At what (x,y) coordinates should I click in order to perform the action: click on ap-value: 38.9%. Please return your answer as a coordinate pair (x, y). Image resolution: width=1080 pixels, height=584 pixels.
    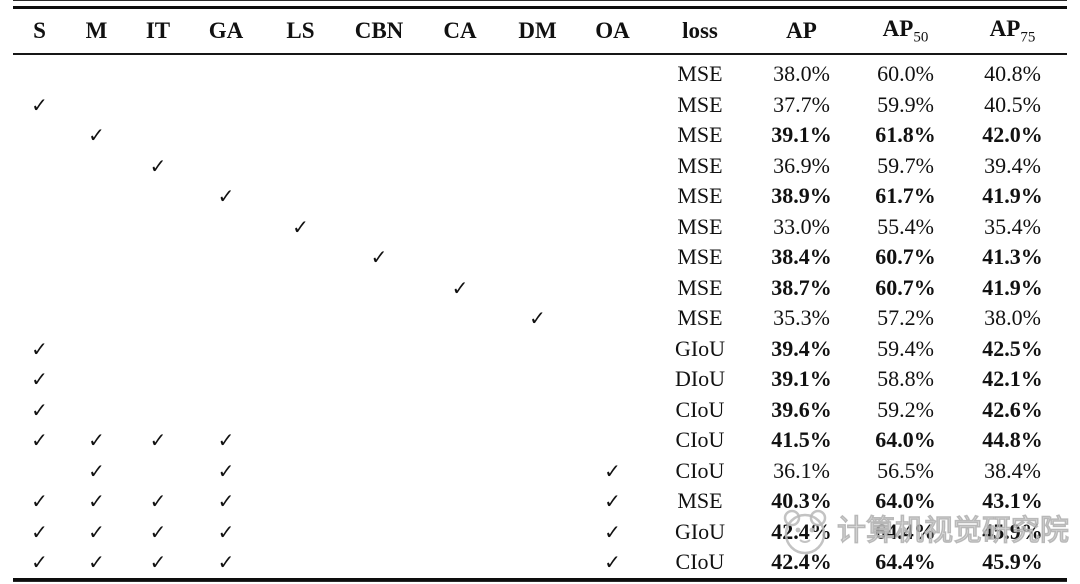
    Looking at the image, I should click on (801, 196).